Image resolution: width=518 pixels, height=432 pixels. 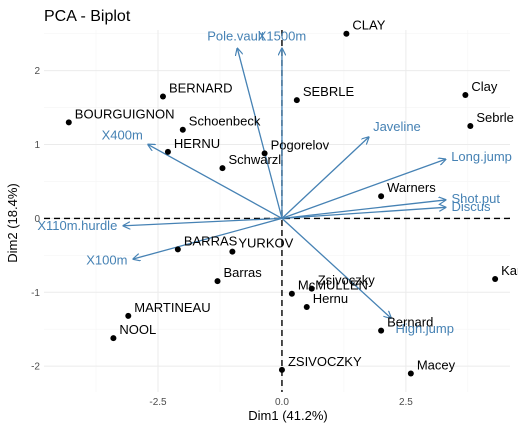 I want to click on x-axis-ticks: -2.5 0.0 2.5, so click(x=281, y=402).